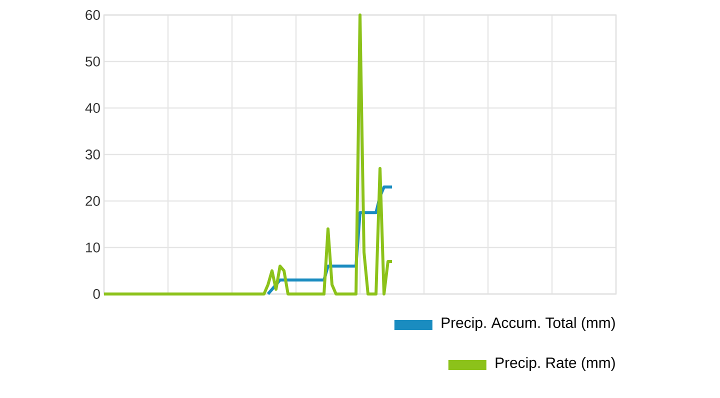 Image resolution: width=720 pixels, height=398 pixels. What do you see at coordinates (93, 201) in the screenshot?
I see `y-tick-label: 20` at bounding box center [93, 201].